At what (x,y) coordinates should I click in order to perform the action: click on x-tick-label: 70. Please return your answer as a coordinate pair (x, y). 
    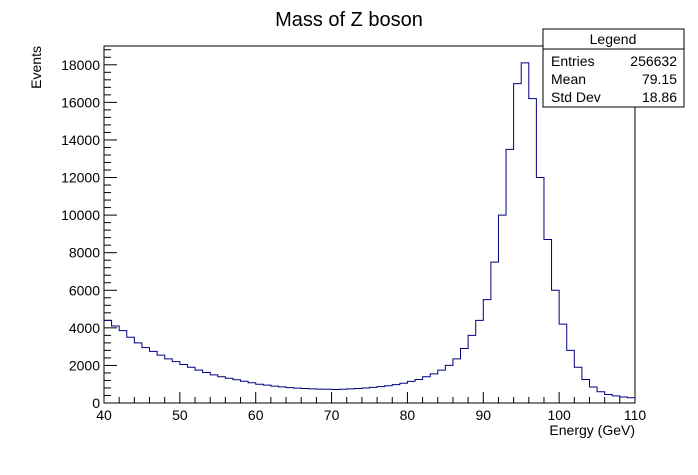
    Looking at the image, I should click on (332, 415).